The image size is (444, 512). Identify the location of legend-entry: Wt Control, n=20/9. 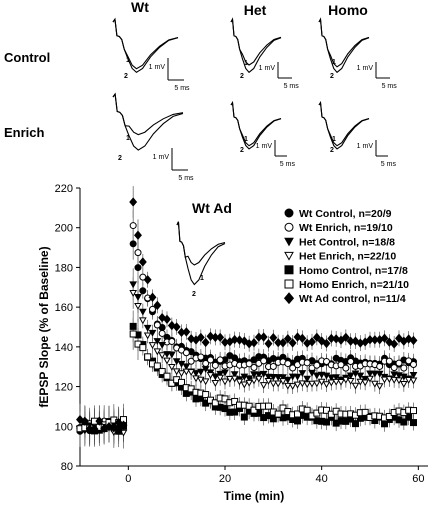
(345, 214).